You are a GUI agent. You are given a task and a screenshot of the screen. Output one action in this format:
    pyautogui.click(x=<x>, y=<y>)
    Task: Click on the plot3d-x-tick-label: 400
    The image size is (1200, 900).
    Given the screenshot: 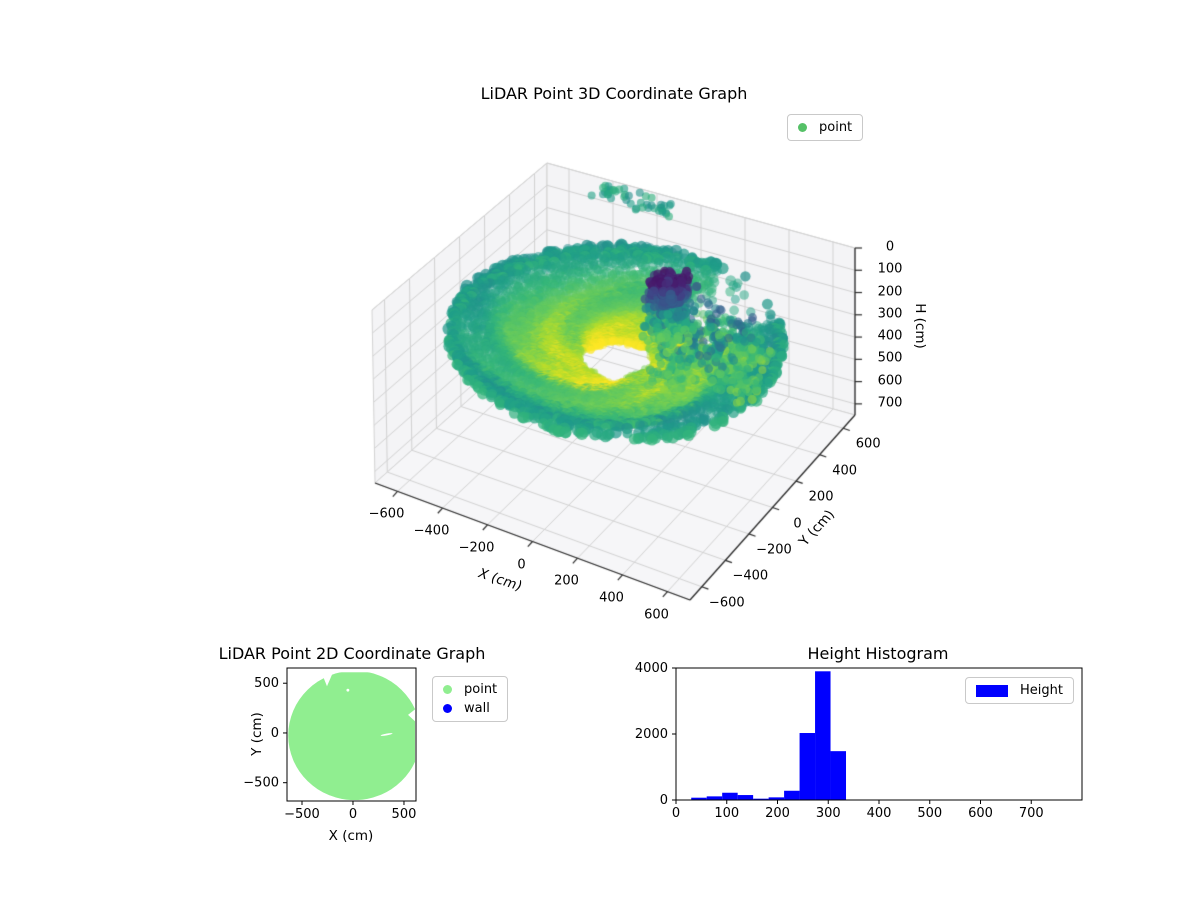 What is the action you would take?
    pyautogui.click(x=611, y=598)
    